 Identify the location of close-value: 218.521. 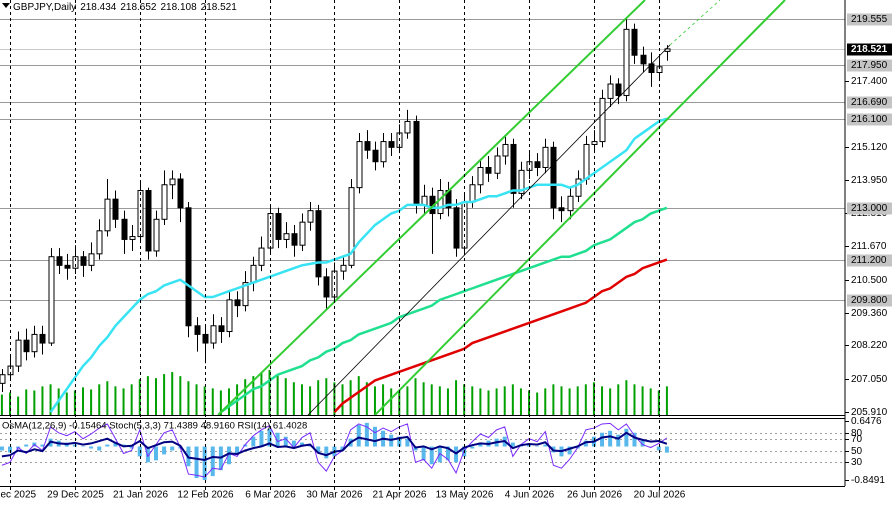
(219, 7).